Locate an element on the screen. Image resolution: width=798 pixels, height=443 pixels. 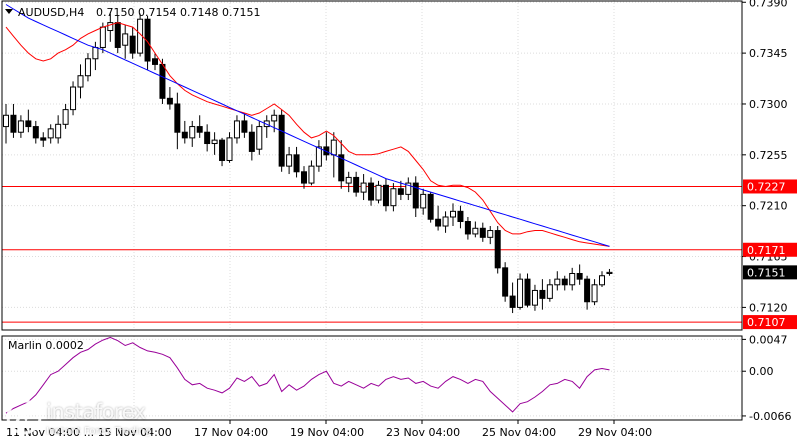
dropdown-triangle-icon is located at coordinates (9, 11).